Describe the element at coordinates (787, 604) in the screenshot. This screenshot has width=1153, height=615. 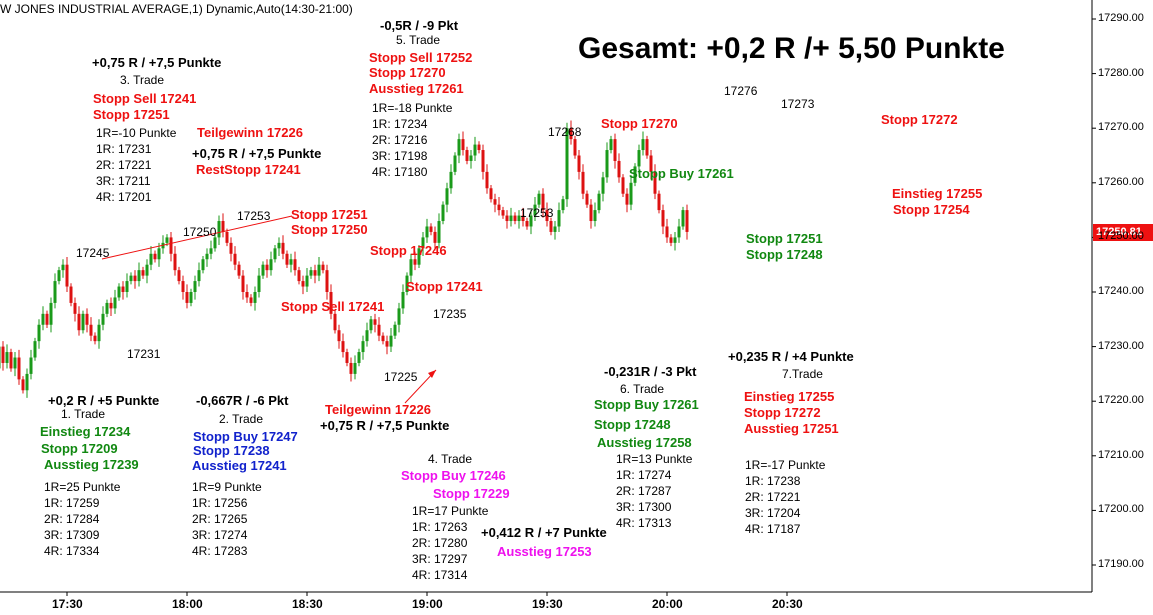
I see `x-tick-label: 20:30` at that location.